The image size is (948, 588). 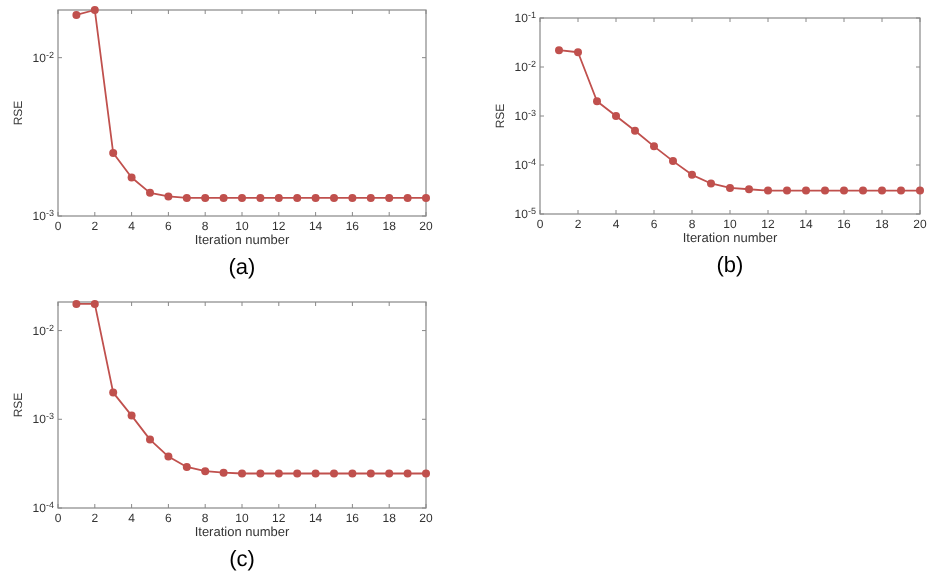 What do you see at coordinates (242, 268) in the screenshot?
I see `text: (a)` at bounding box center [242, 268].